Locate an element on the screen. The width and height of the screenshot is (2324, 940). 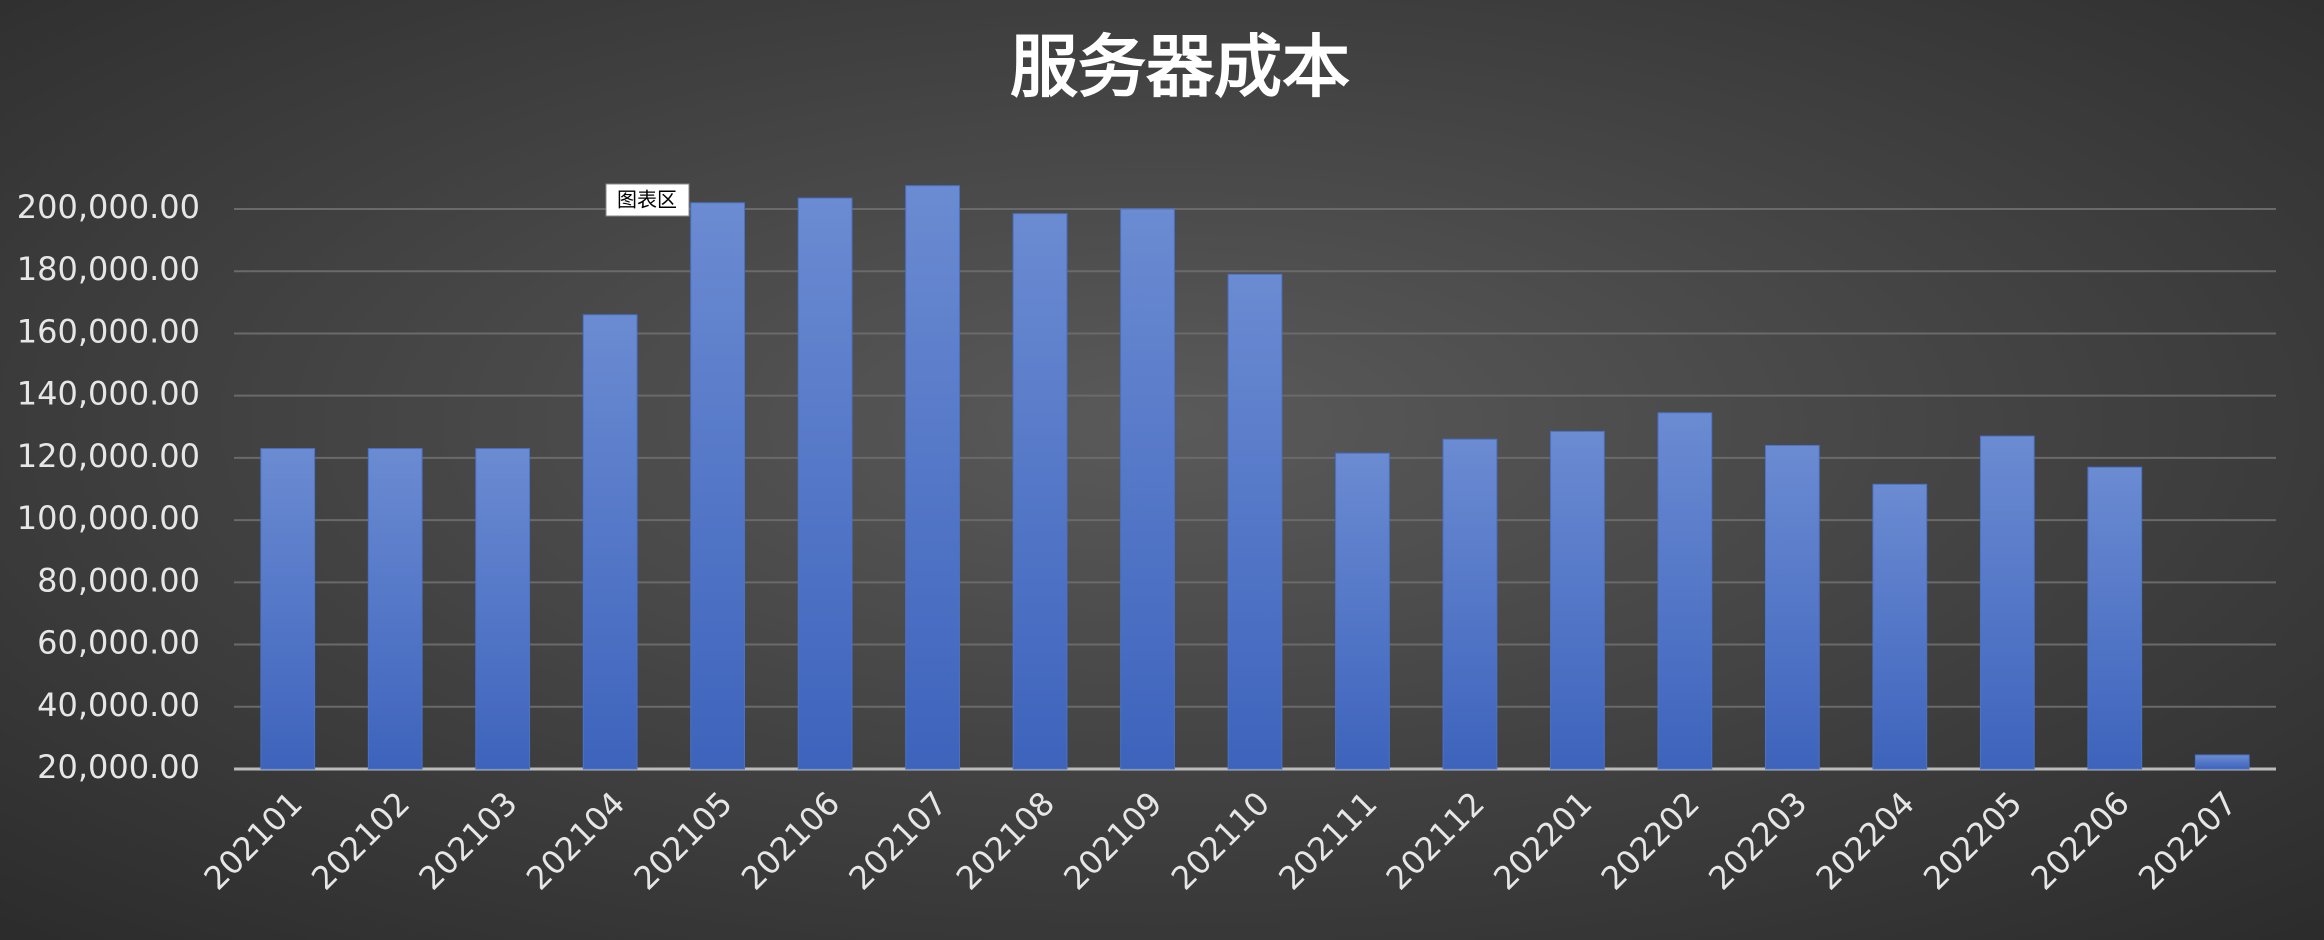
y-tick-label: 40,000.00 is located at coordinates (118, 705).